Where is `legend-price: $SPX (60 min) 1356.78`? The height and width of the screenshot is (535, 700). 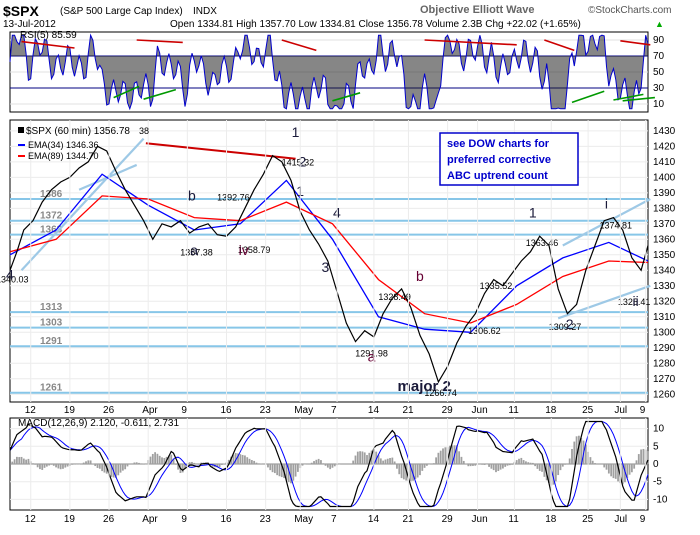 legend-price: $SPX (60 min) 1356.78 is located at coordinates (78, 131).